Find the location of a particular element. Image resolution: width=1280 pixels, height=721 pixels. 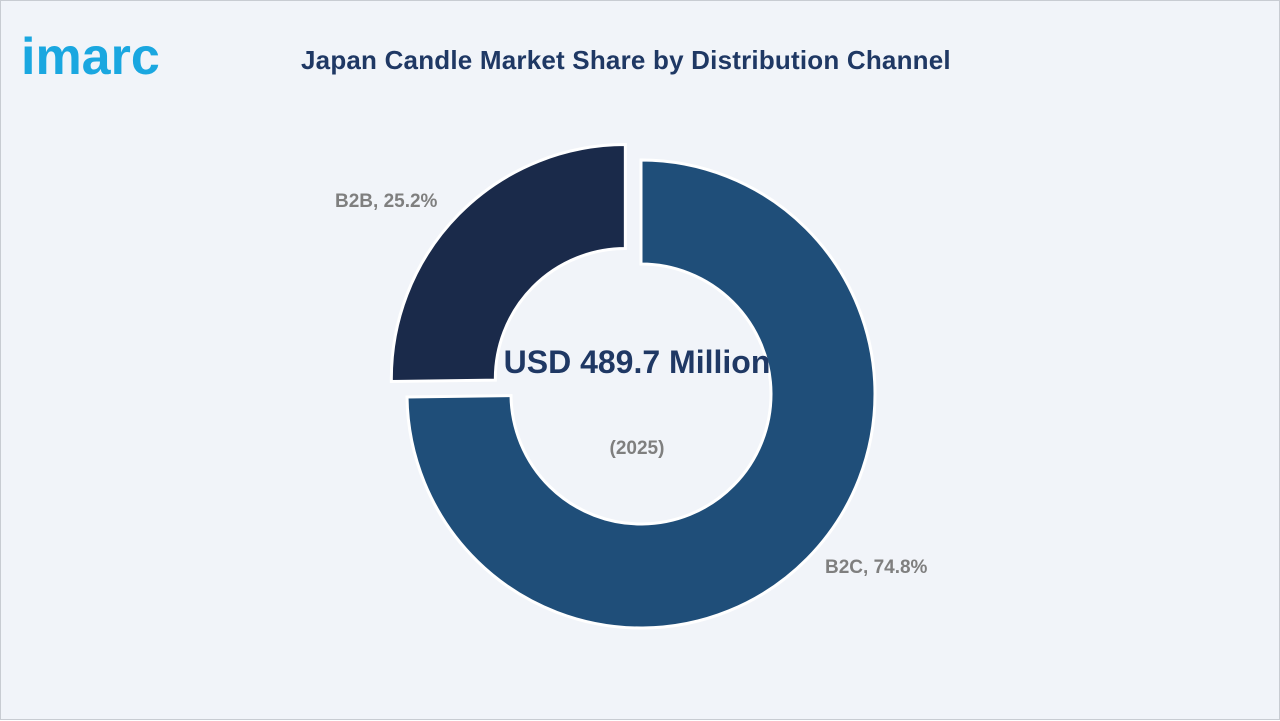

b2b-data-label: B2B, 25.2% is located at coordinates (386, 201).